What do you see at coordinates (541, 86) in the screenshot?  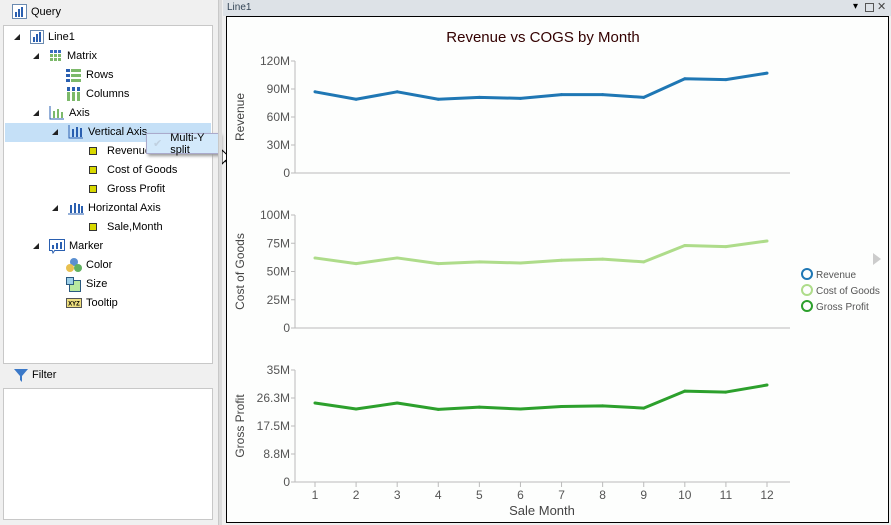 I see `series-line-revenue` at bounding box center [541, 86].